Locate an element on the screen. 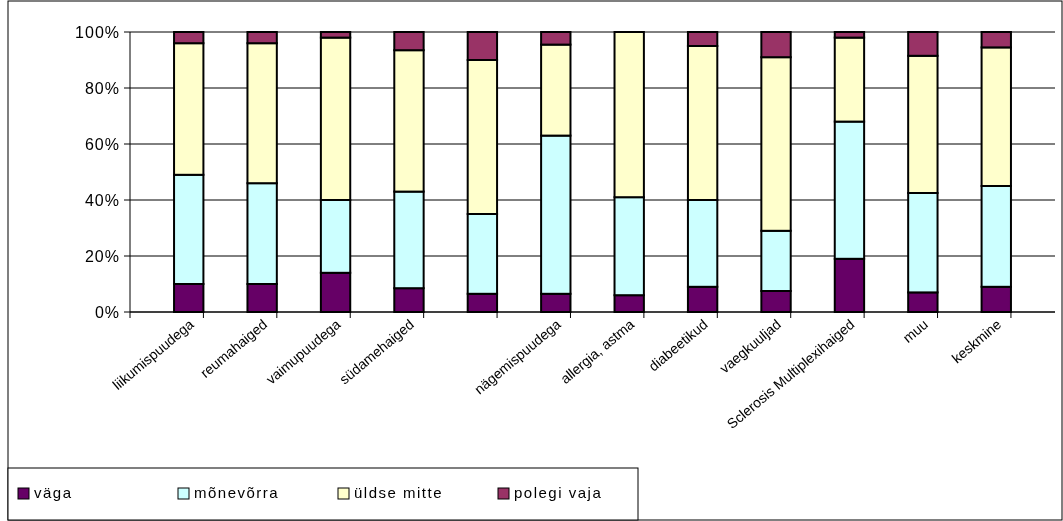  legend-label: polegi vaja is located at coordinates (558, 492).